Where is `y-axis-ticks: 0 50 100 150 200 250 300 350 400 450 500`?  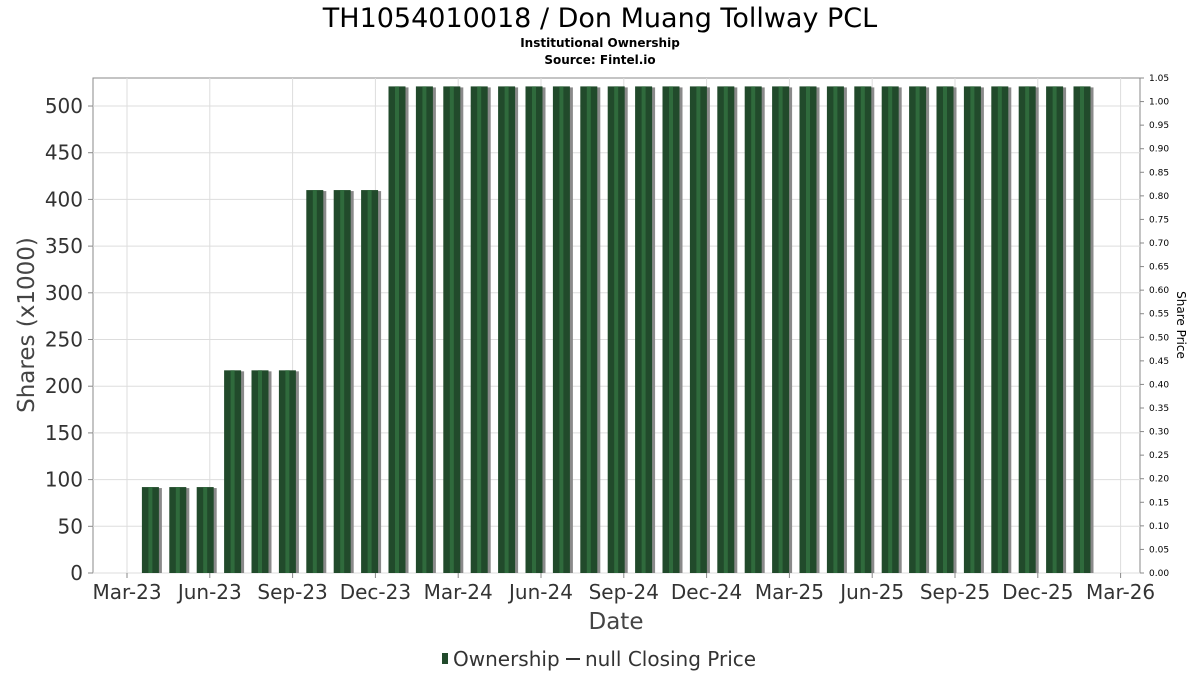 y-axis-ticks: 0 50 100 150 200 250 300 350 400 450 500 is located at coordinates (69, 339).